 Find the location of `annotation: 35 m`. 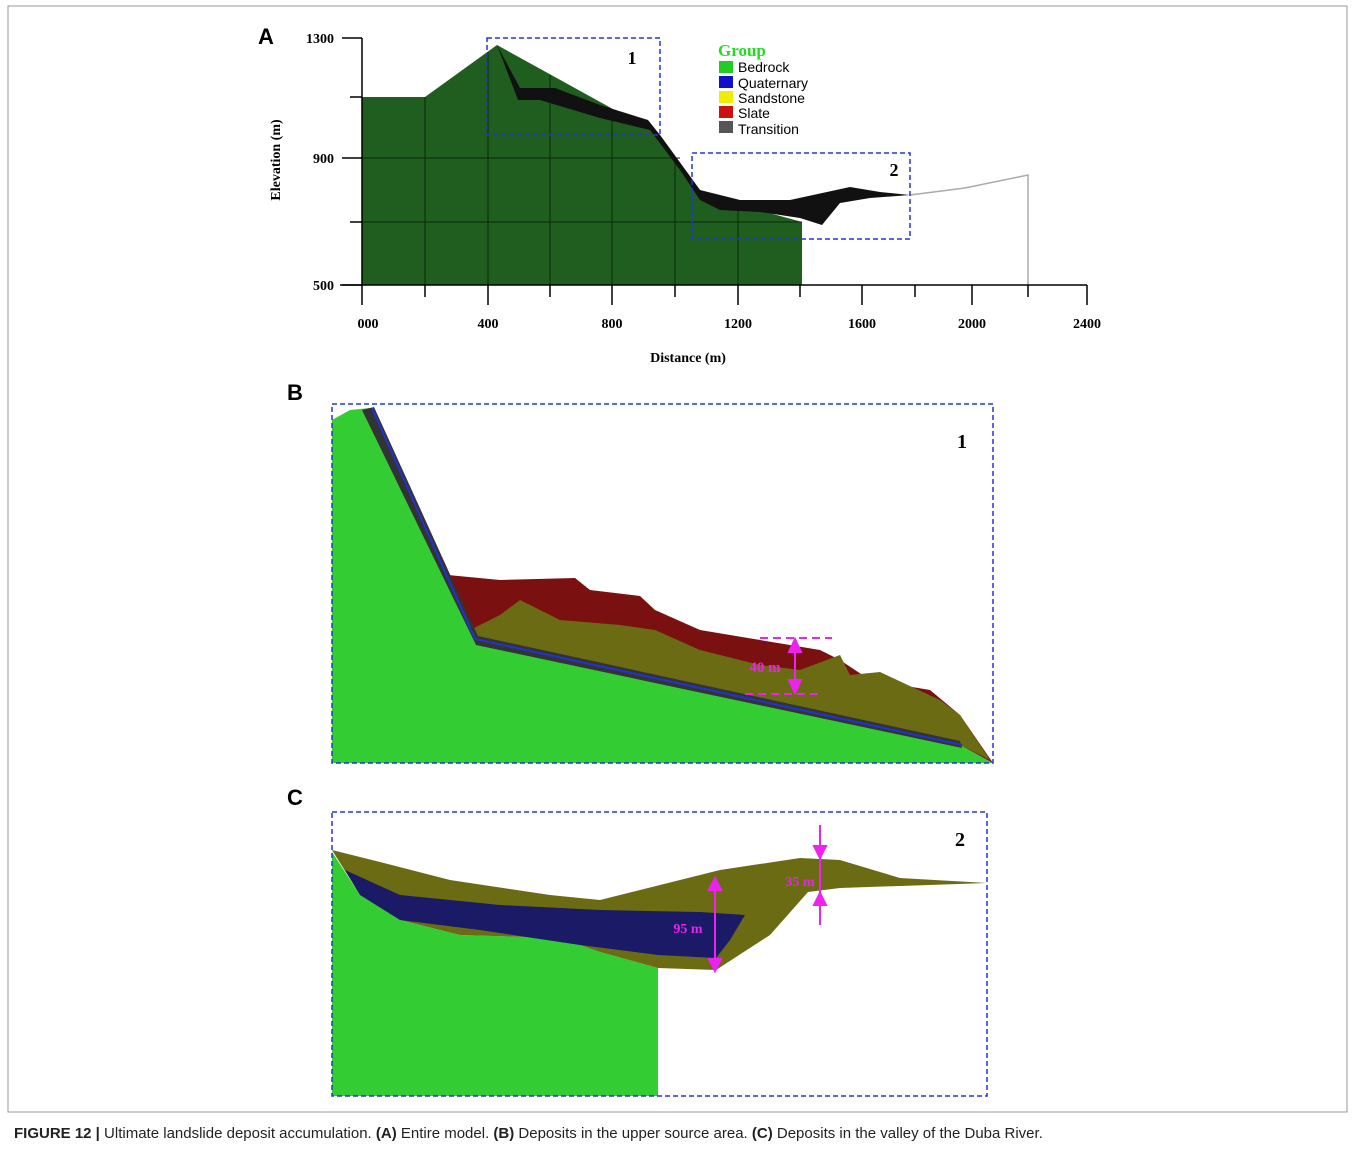

annotation: 35 m is located at coordinates (800, 882).